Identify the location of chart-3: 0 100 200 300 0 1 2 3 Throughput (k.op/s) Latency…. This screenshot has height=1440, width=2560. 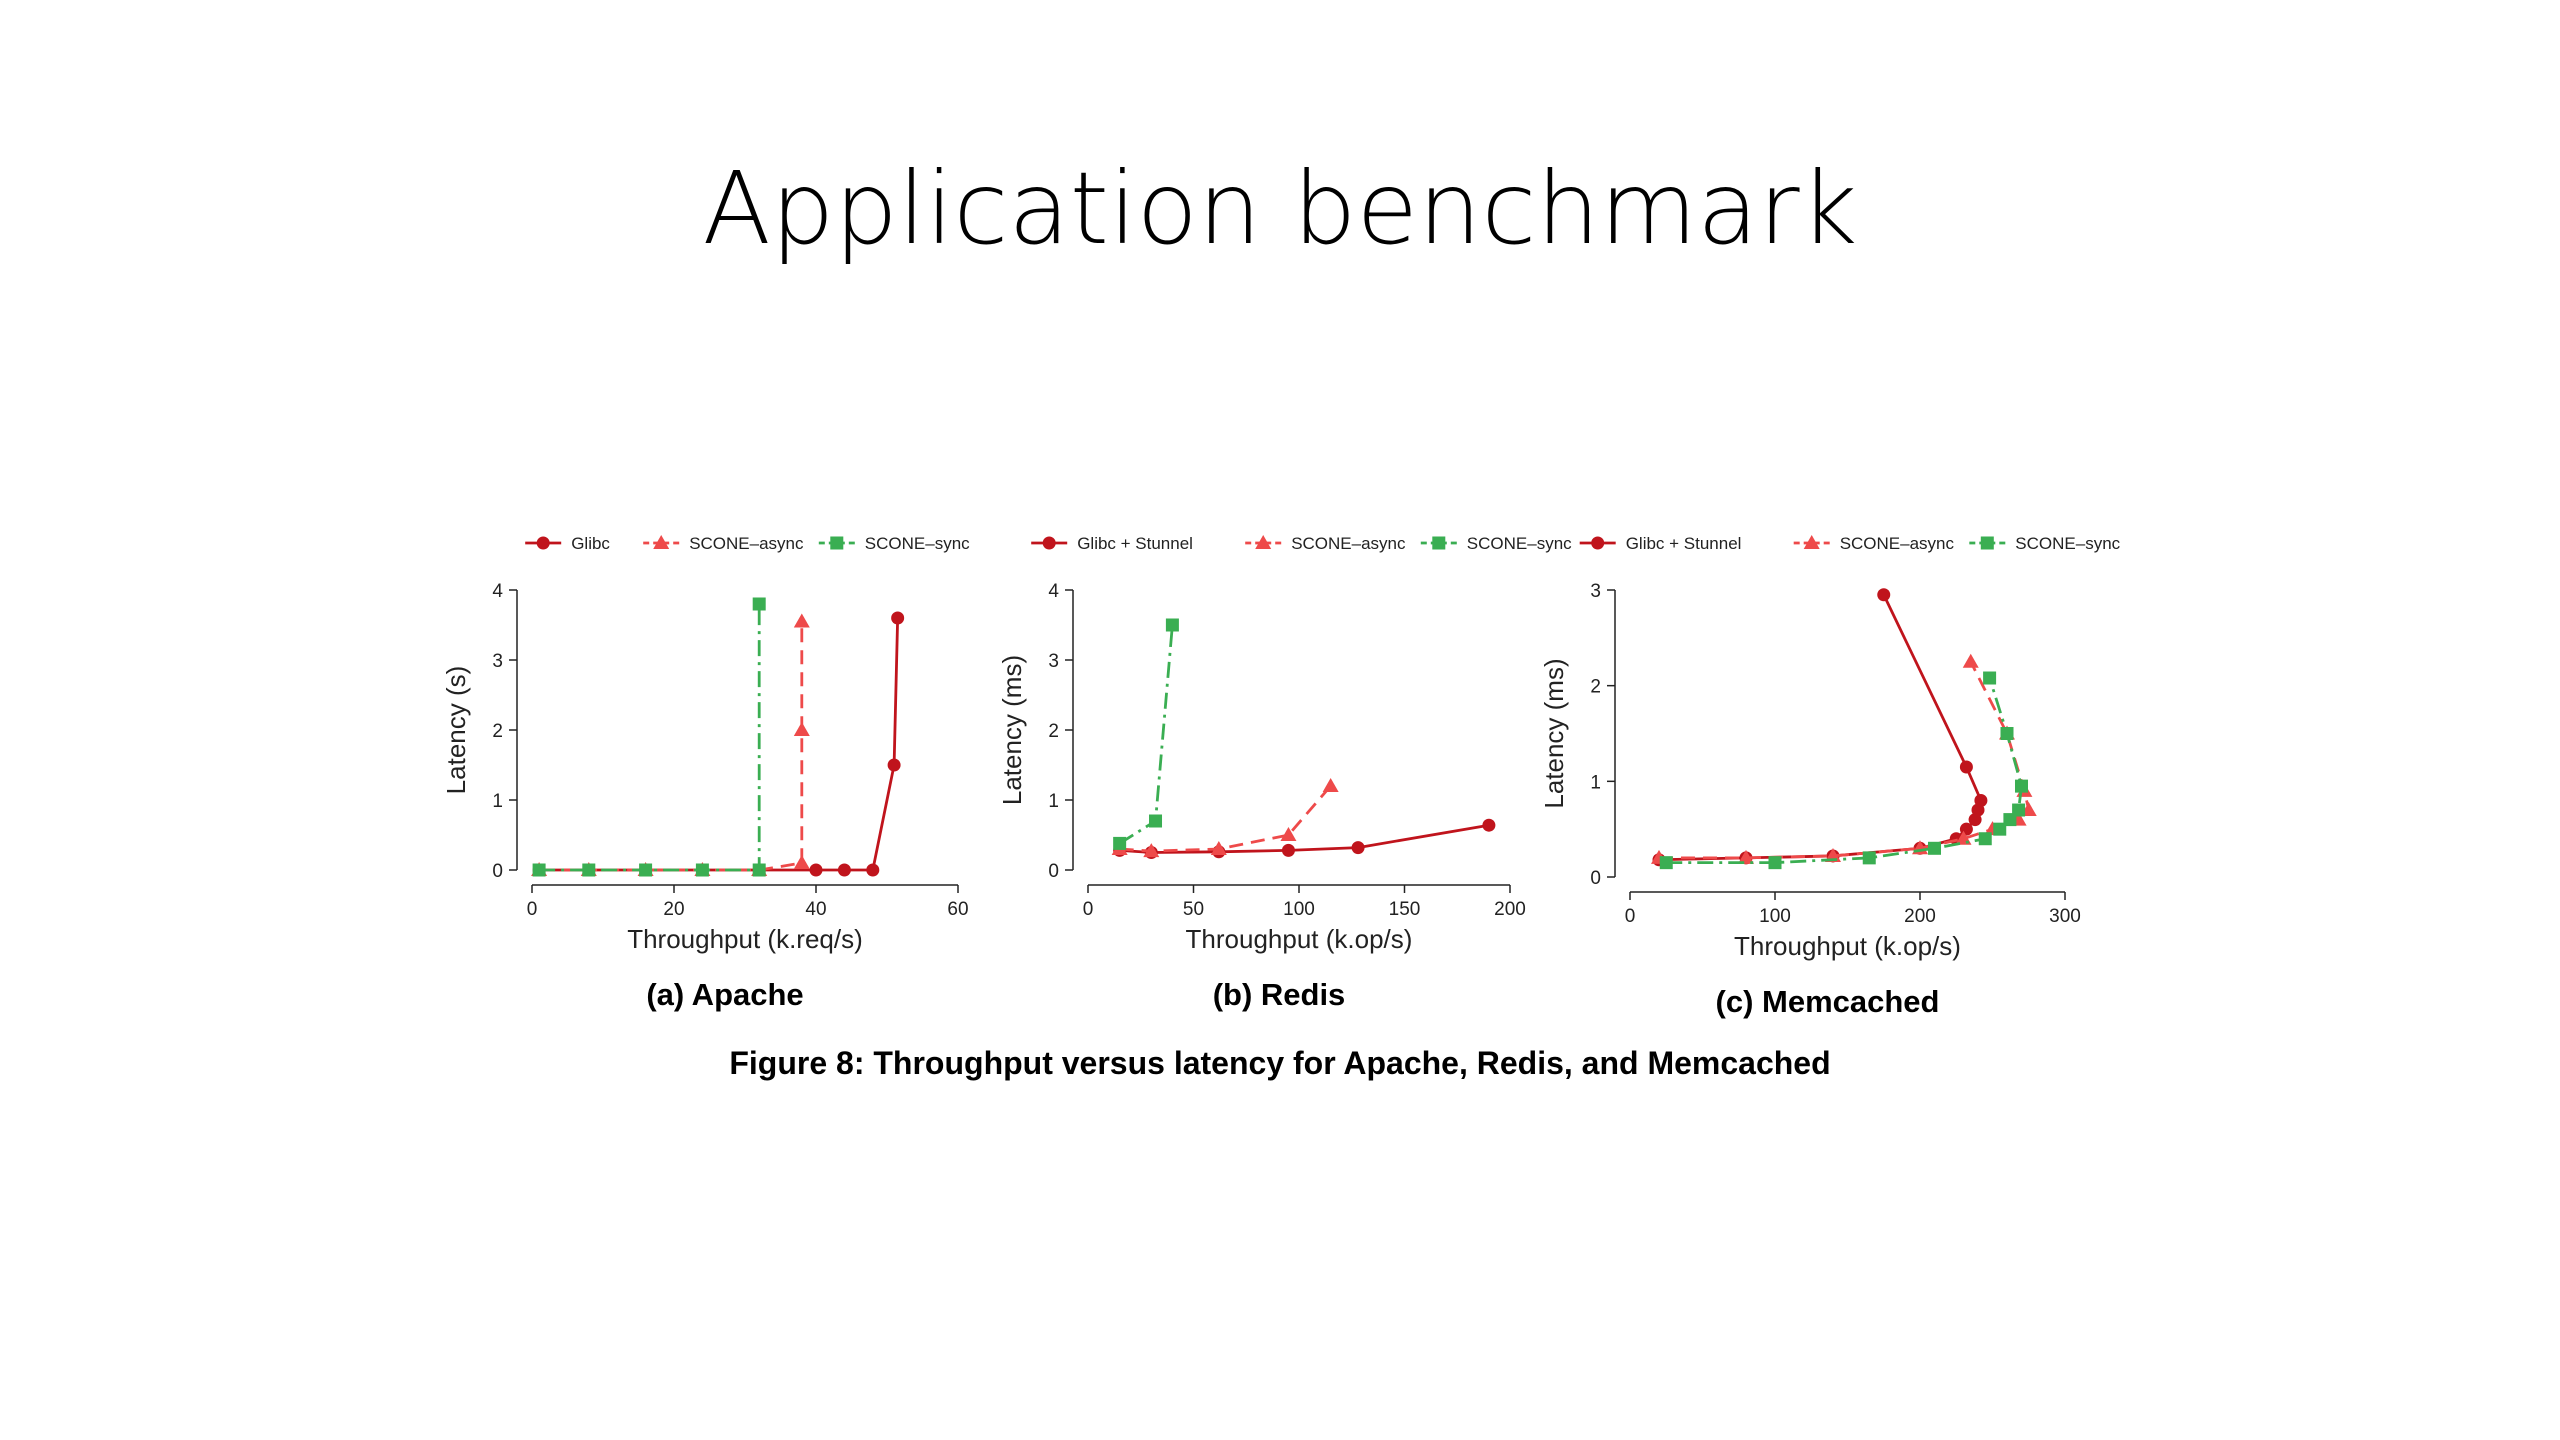
(1830, 776).